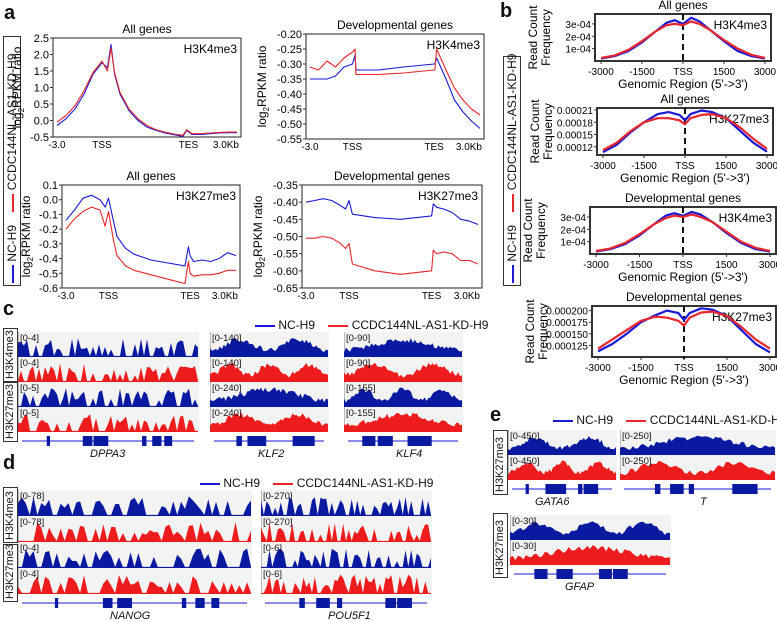 The height and width of the screenshot is (622, 777). I want to click on panel-label-c: c, so click(9, 309).